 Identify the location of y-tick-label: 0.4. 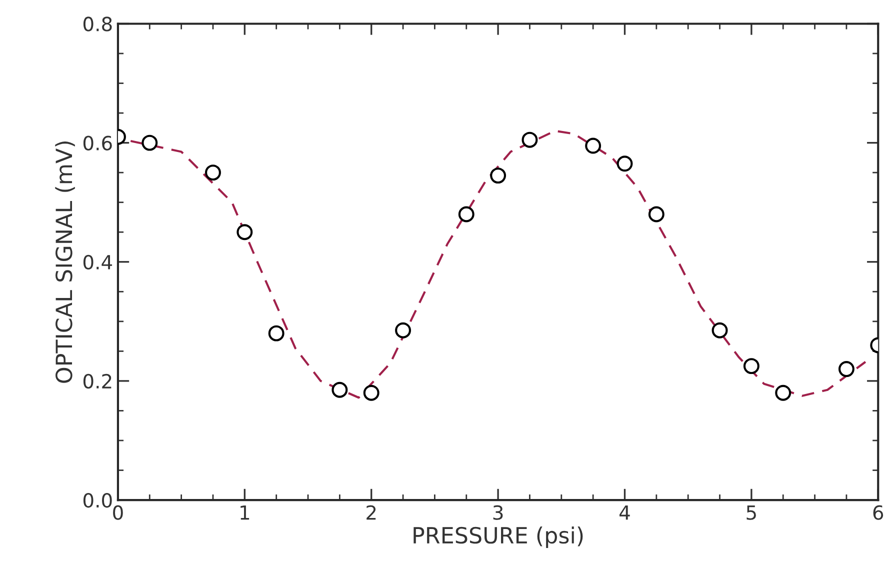
(97, 262).